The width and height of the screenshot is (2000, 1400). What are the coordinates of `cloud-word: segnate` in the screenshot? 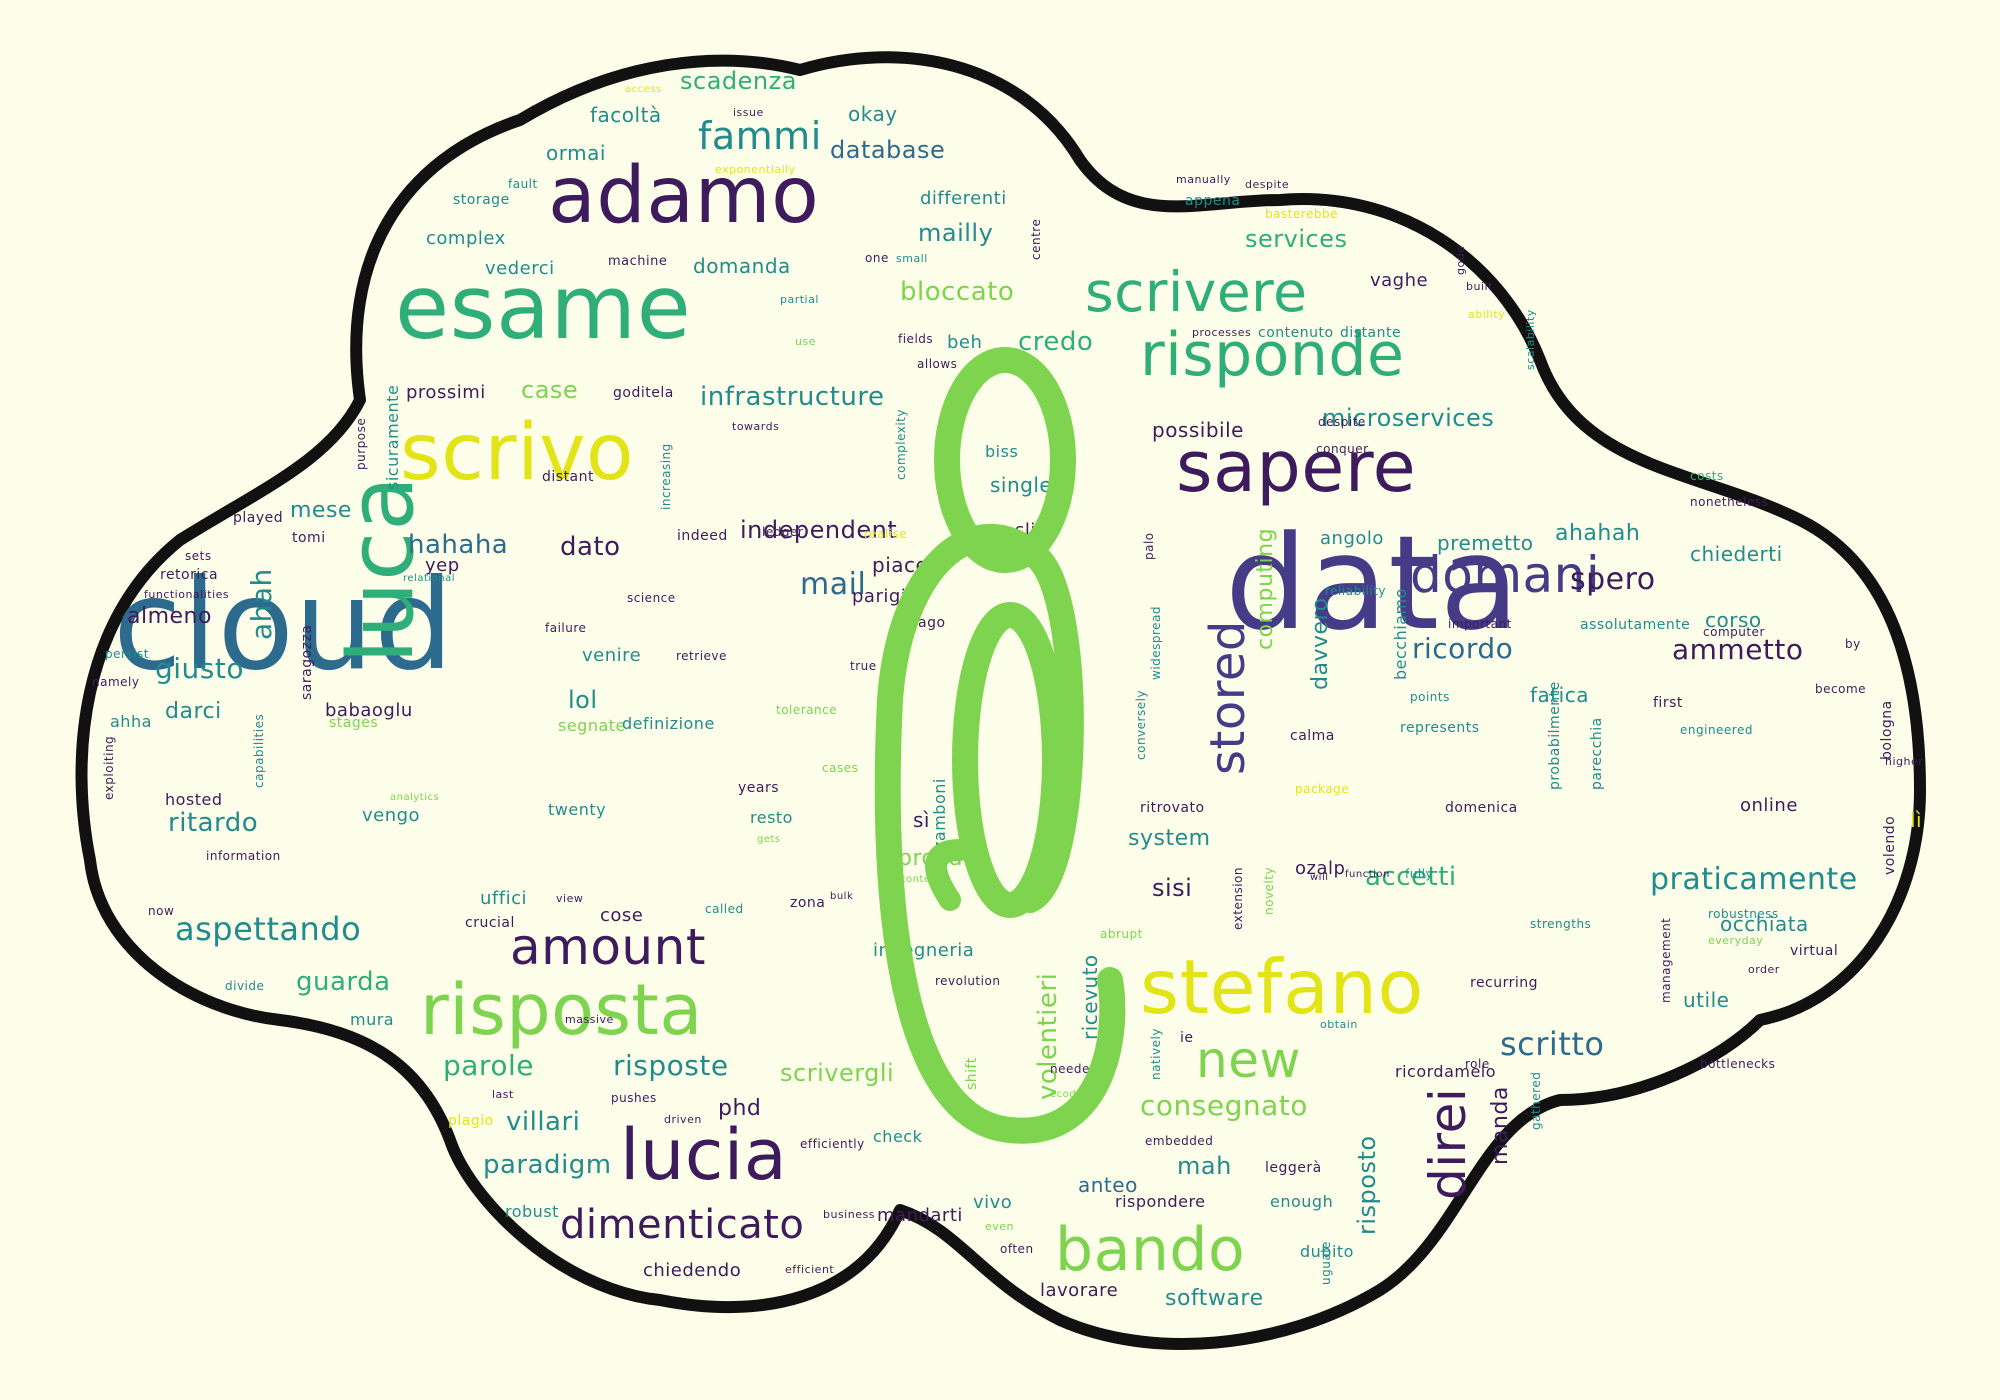 It's located at (592, 725).